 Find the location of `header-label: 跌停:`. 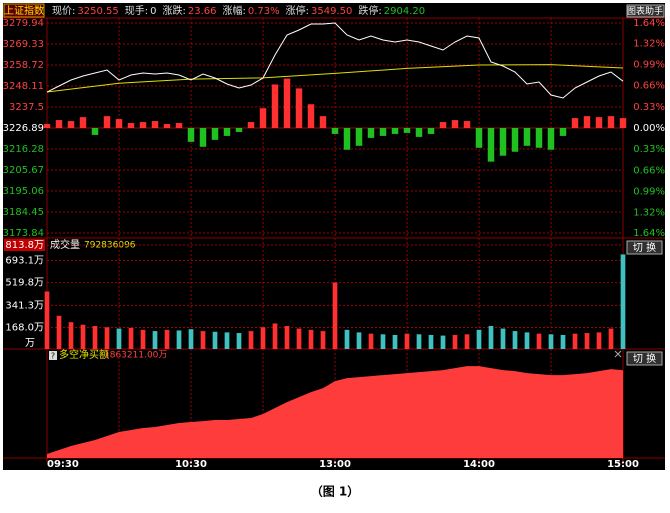

header-label: 跌停: is located at coordinates (369, 10).